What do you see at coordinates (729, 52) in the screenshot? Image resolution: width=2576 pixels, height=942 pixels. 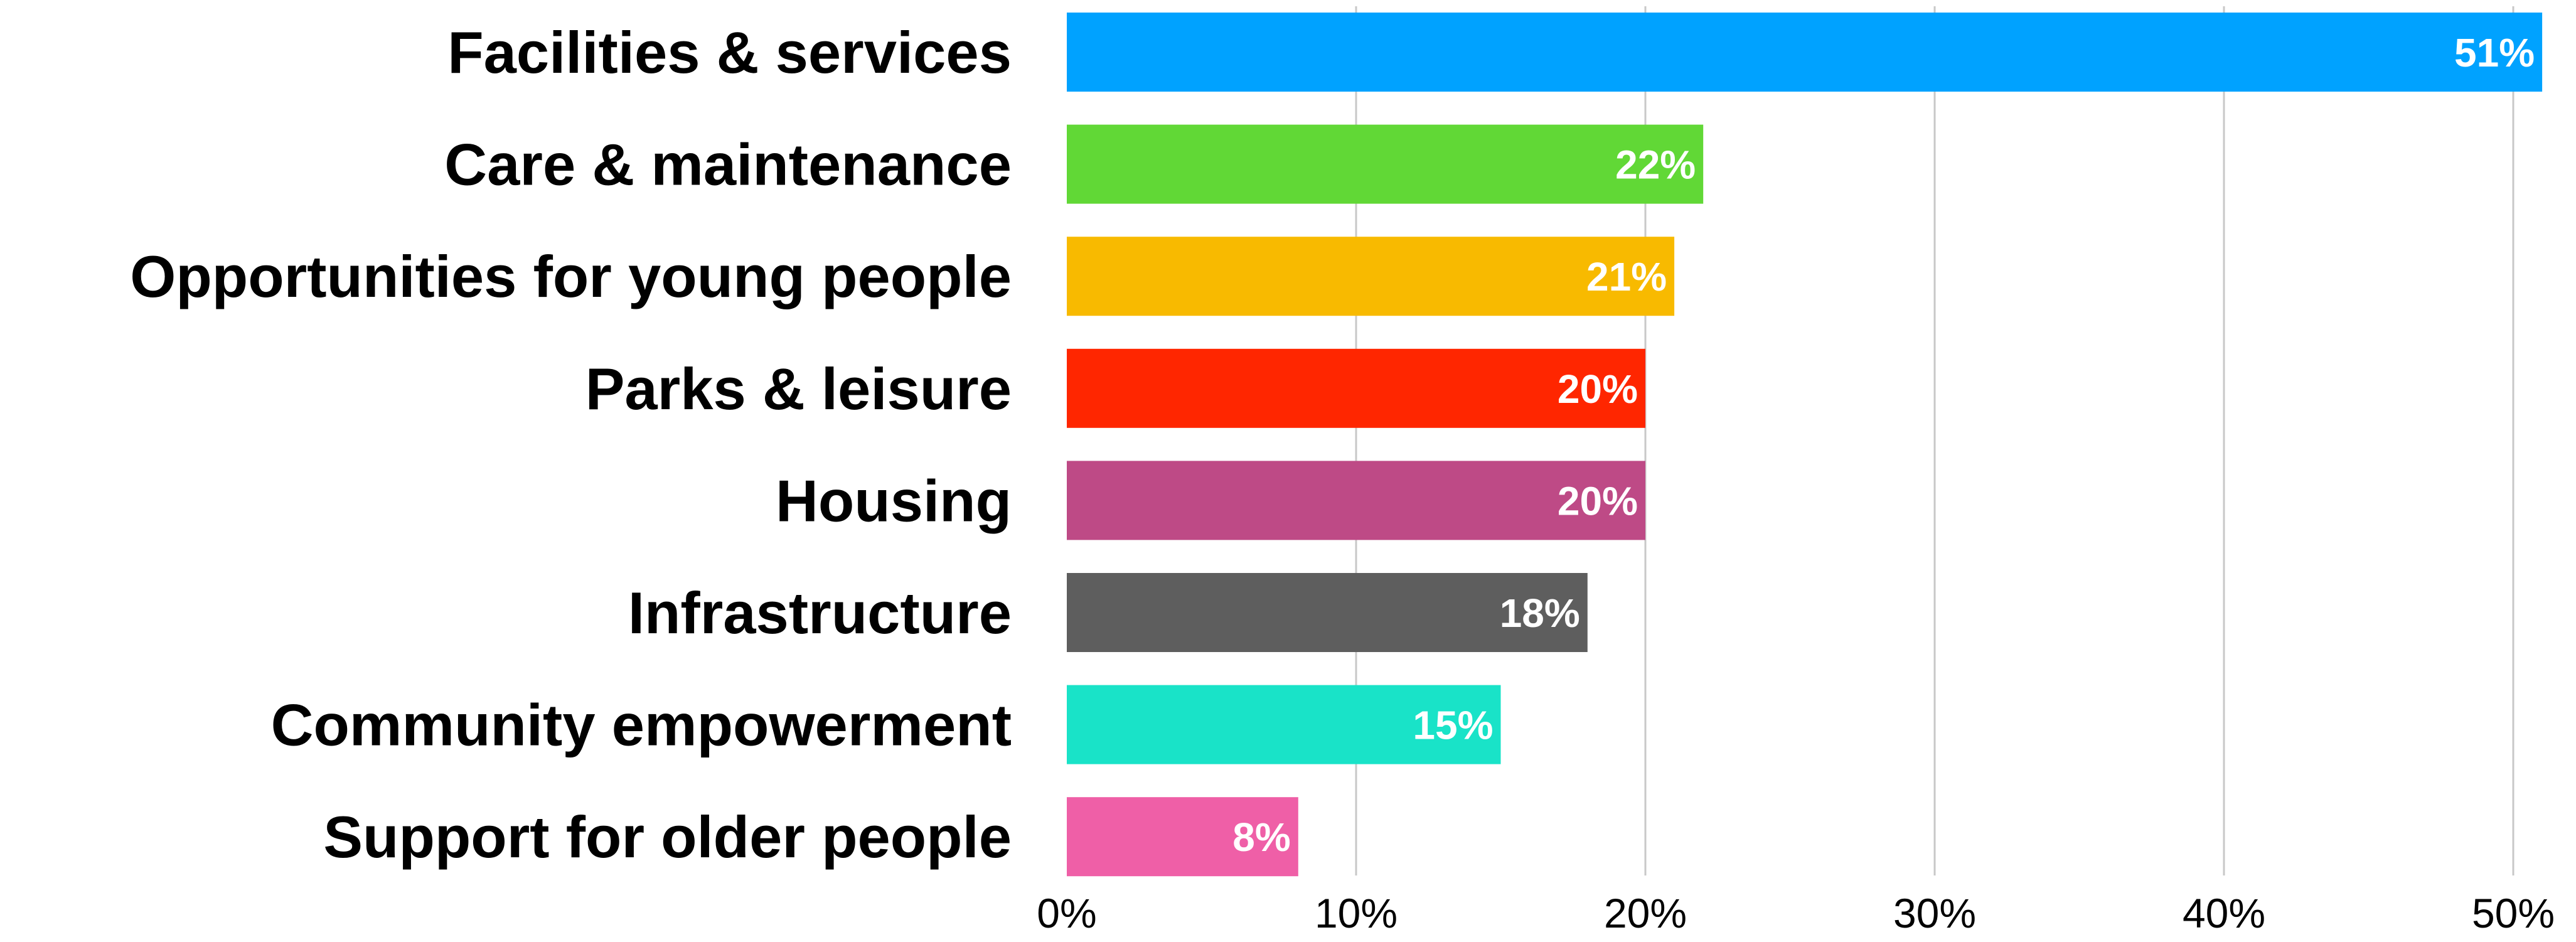 I see `category-label: Facilities & services` at bounding box center [729, 52].